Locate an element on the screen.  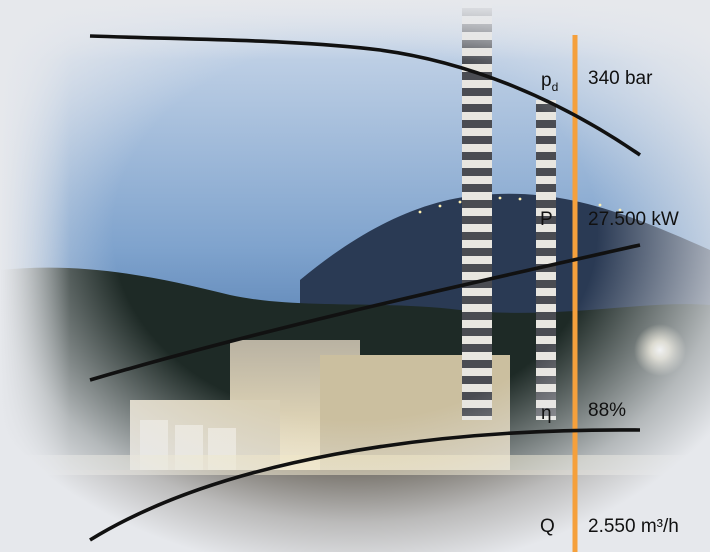
pressure-symbol: pd is located at coordinates (550, 82).